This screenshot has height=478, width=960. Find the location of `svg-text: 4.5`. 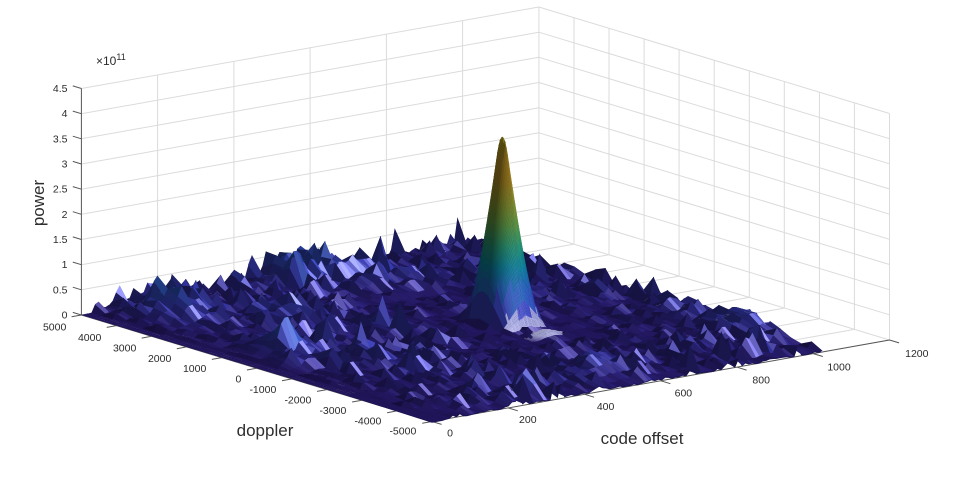

svg-text: 4.5 is located at coordinates (60, 89).